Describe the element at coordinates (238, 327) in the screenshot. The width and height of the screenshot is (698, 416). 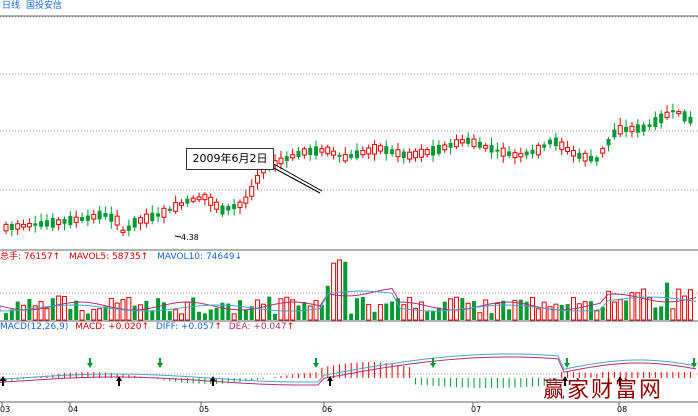
I see `dea-label: DEA` at that location.